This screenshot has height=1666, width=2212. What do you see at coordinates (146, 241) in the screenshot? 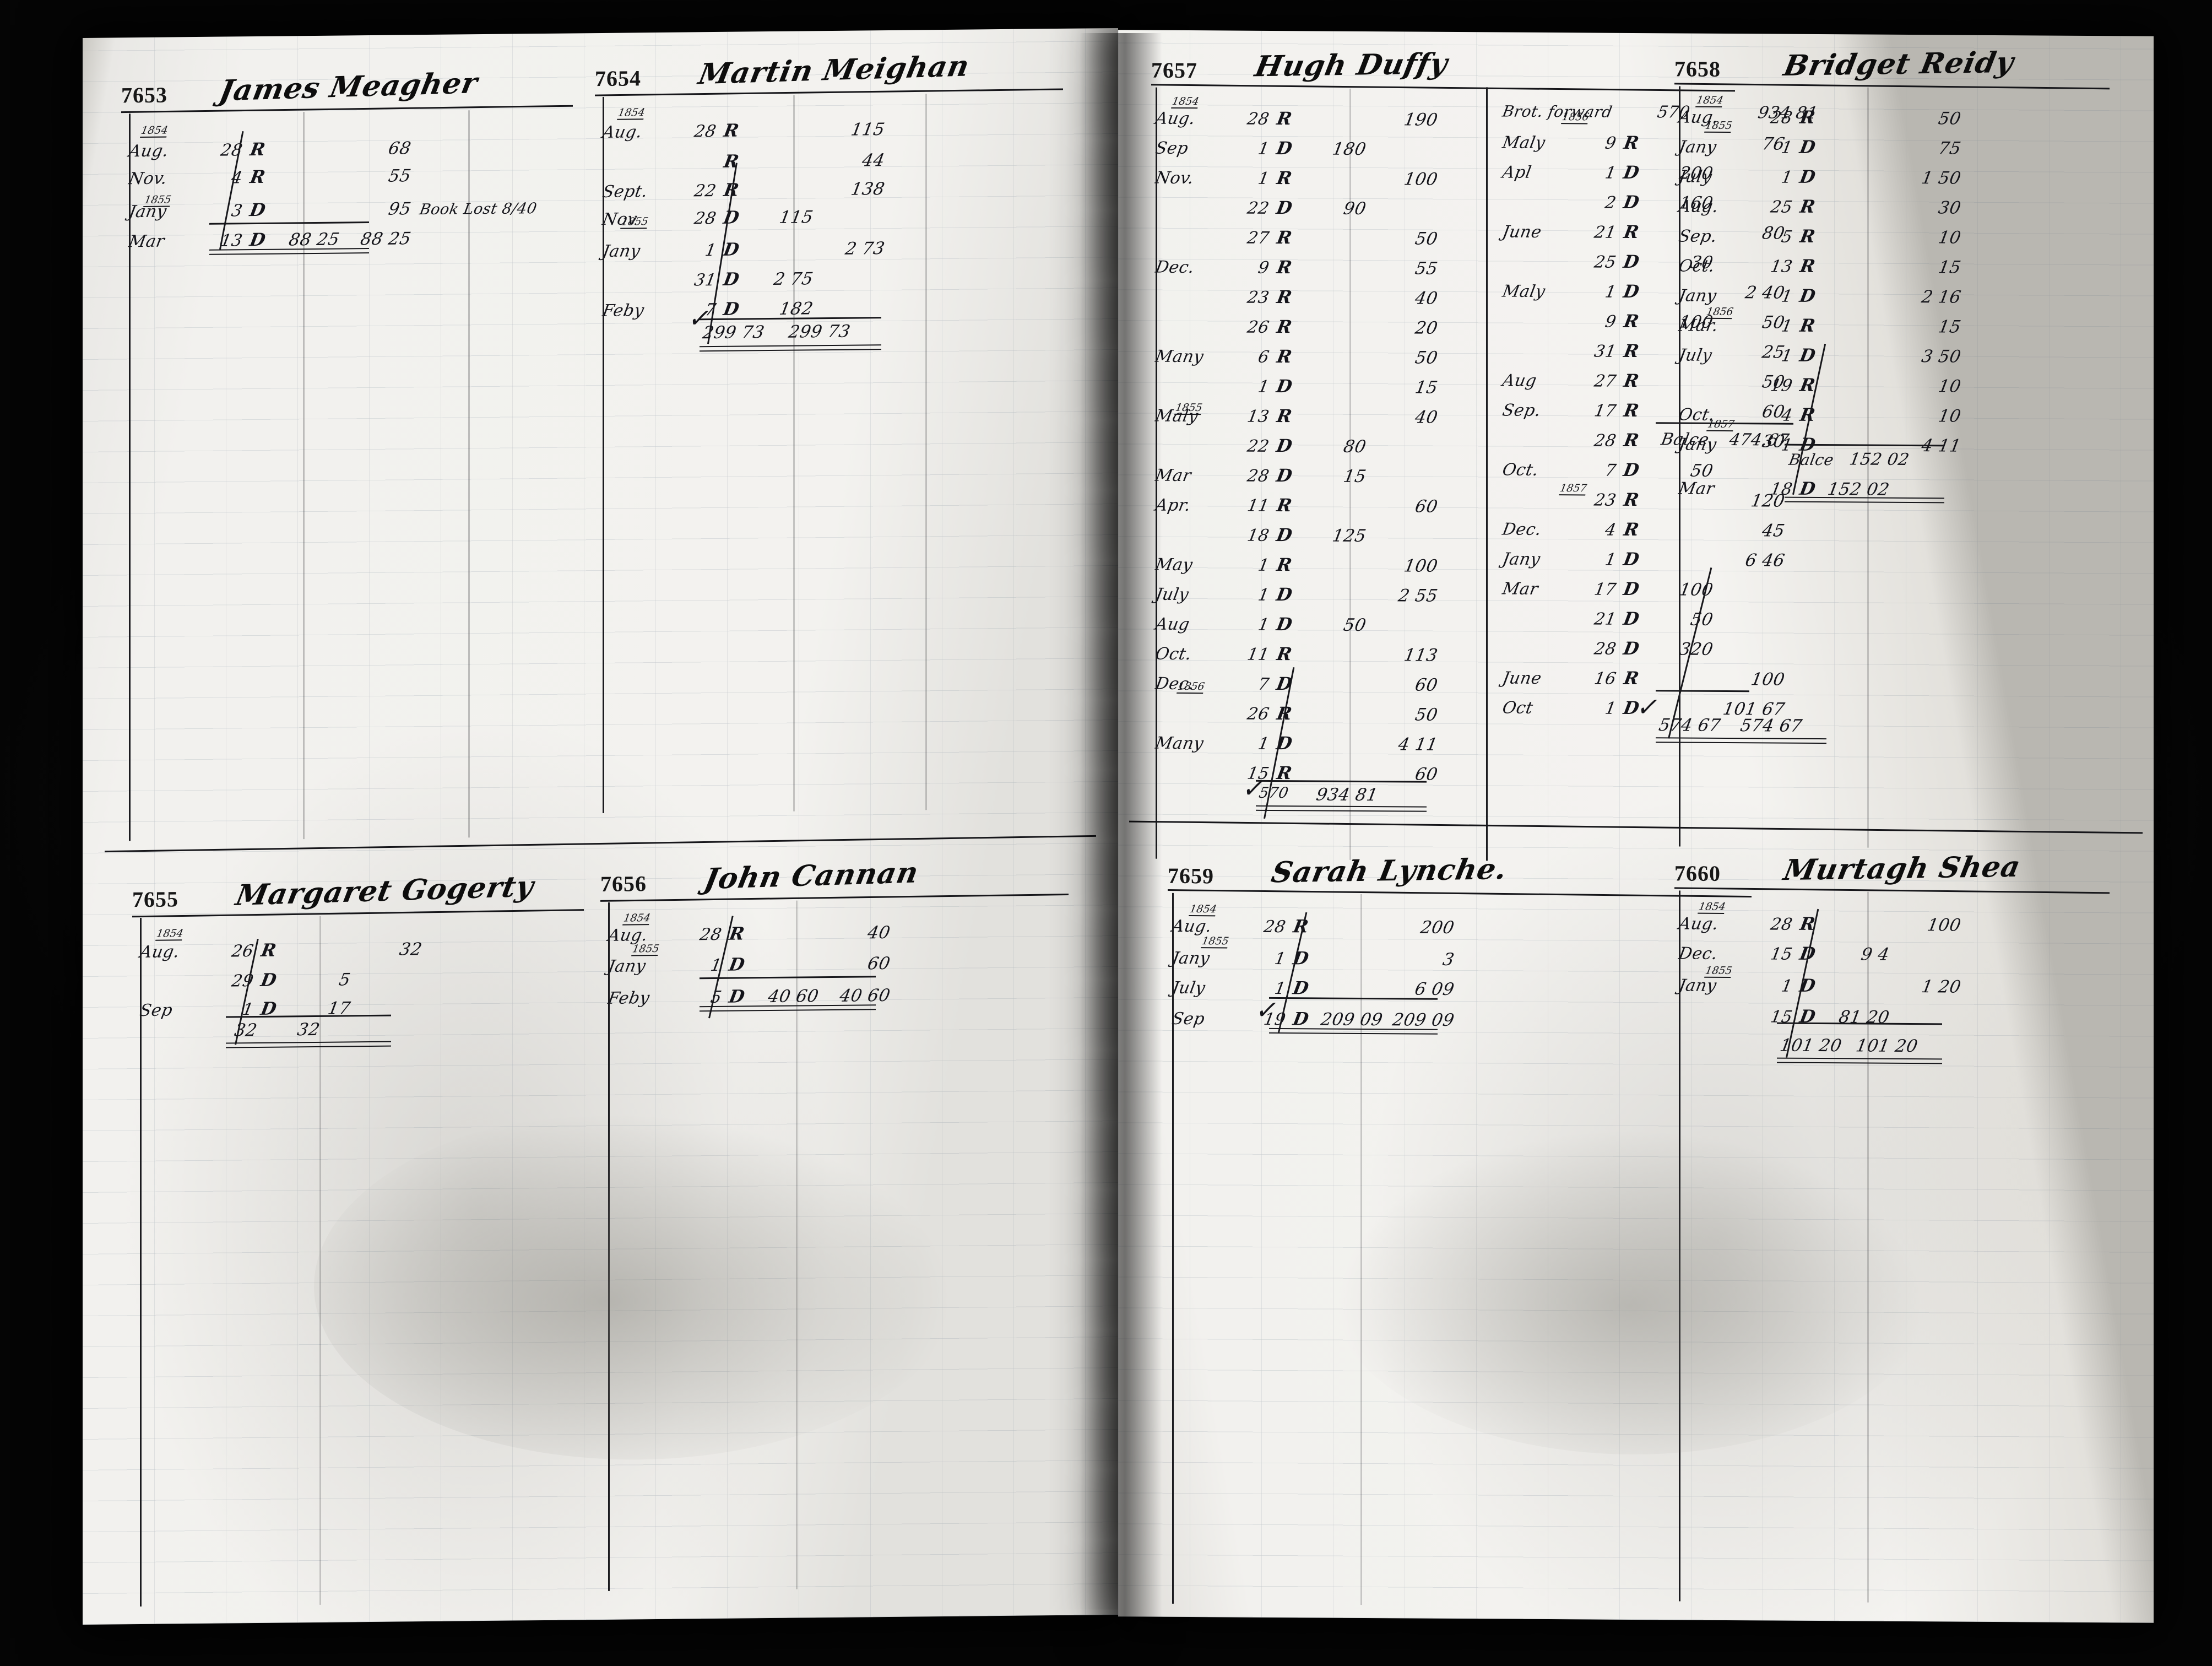
I see `row-month: Mar` at bounding box center [146, 241].